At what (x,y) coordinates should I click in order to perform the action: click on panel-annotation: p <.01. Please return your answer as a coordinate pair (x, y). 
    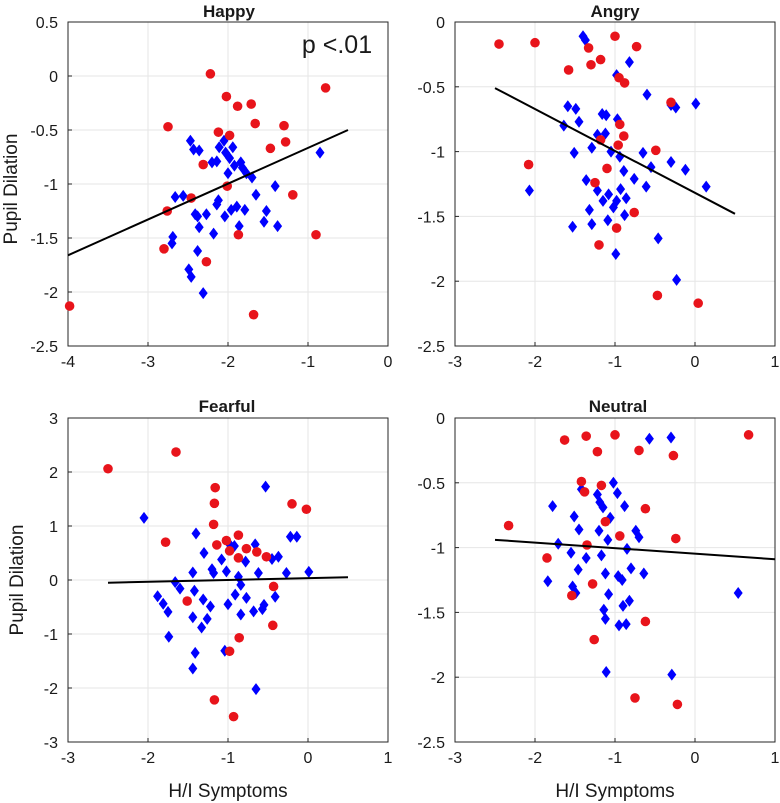
    Looking at the image, I should click on (337, 45).